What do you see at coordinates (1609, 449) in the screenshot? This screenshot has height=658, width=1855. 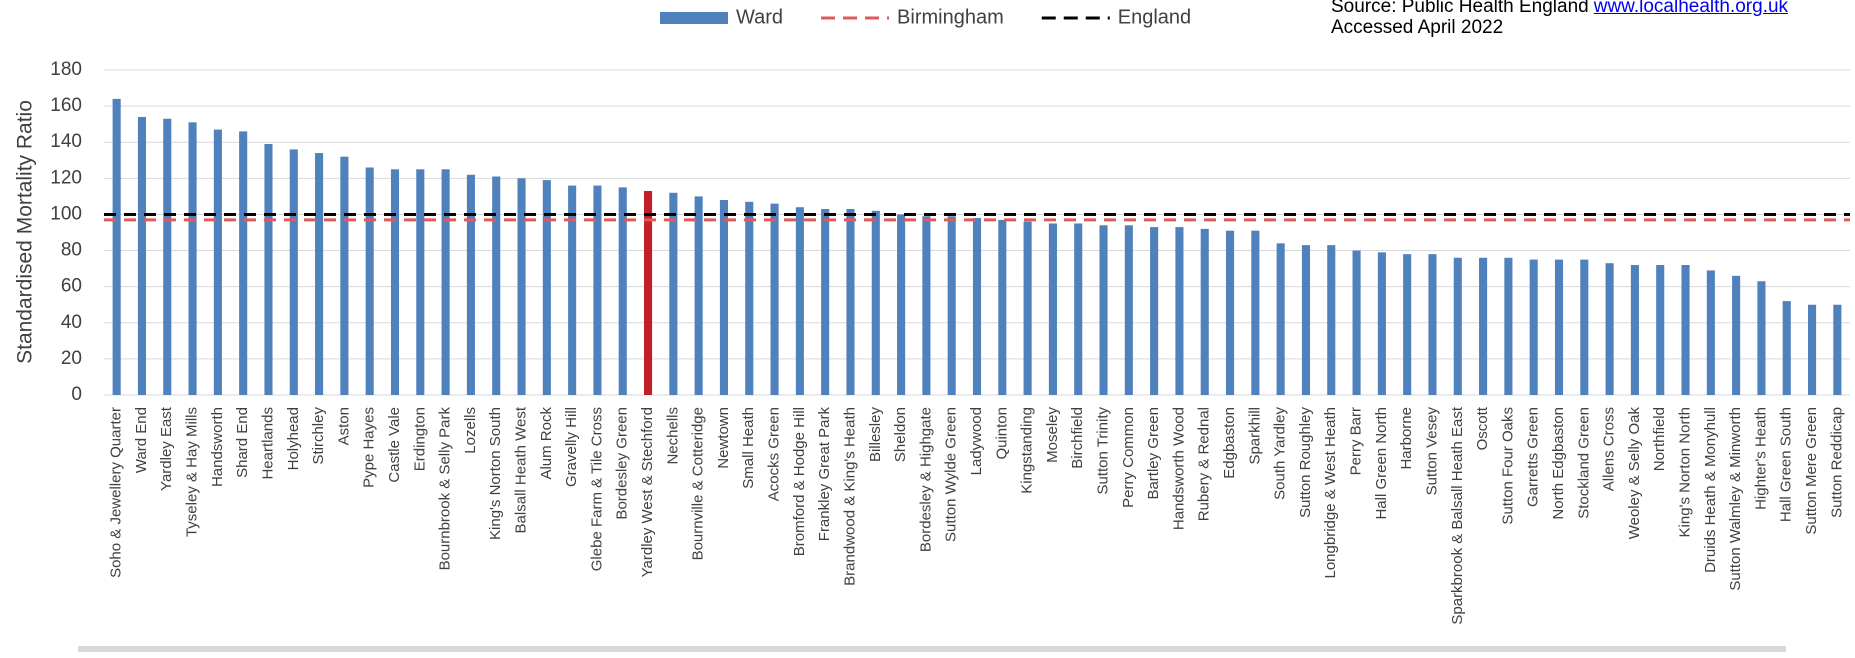 I see `x-tick-label: Allens Cross` at bounding box center [1609, 449].